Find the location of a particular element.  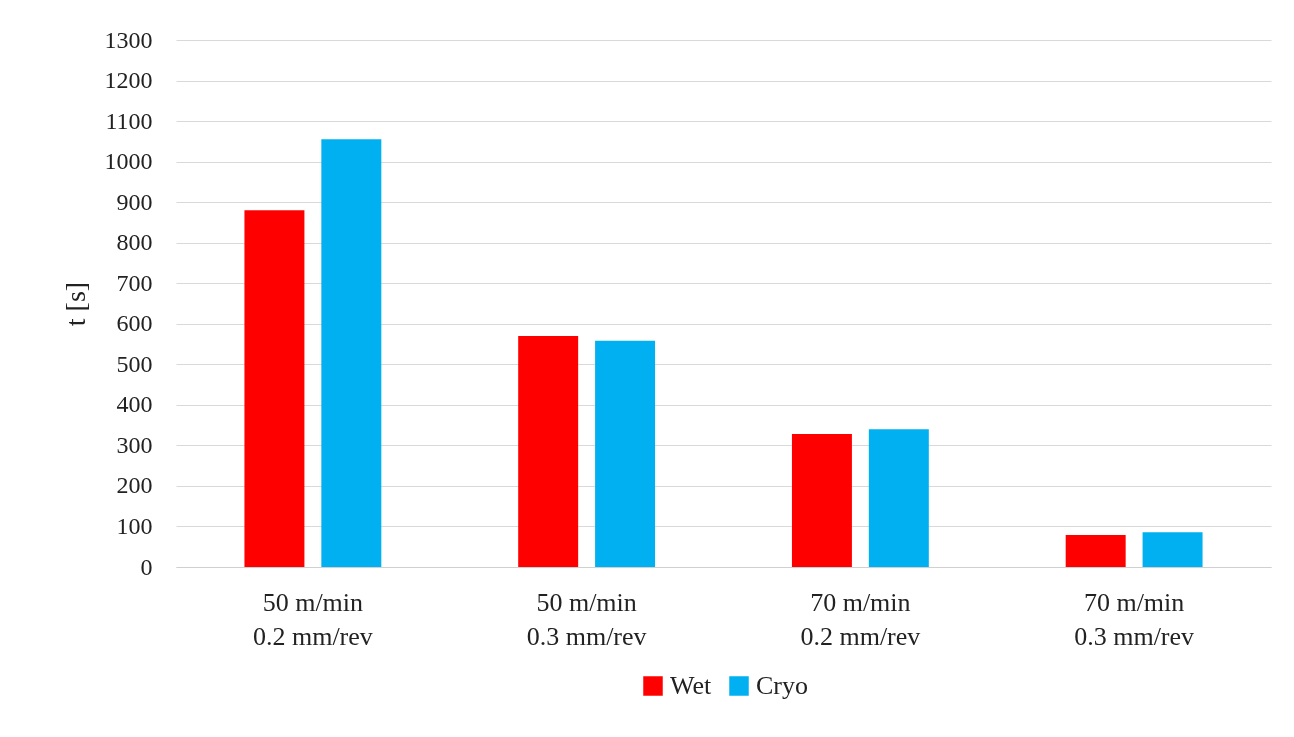

y-tick-label: 800 is located at coordinates (134, 242).